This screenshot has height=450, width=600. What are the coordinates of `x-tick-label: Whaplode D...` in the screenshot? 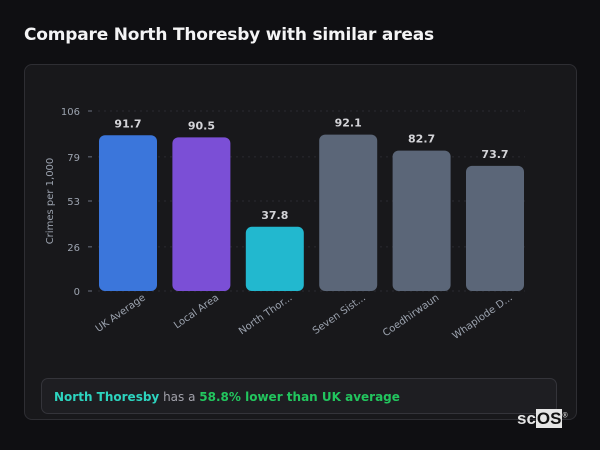 It's located at (483, 316).